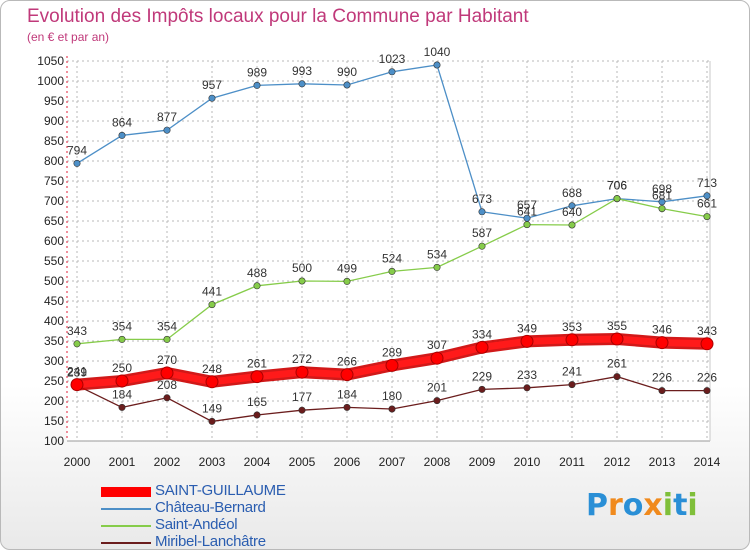 The width and height of the screenshot is (750, 550). Describe the element at coordinates (122, 462) in the screenshot. I see `x-tick-label: 2001` at that location.